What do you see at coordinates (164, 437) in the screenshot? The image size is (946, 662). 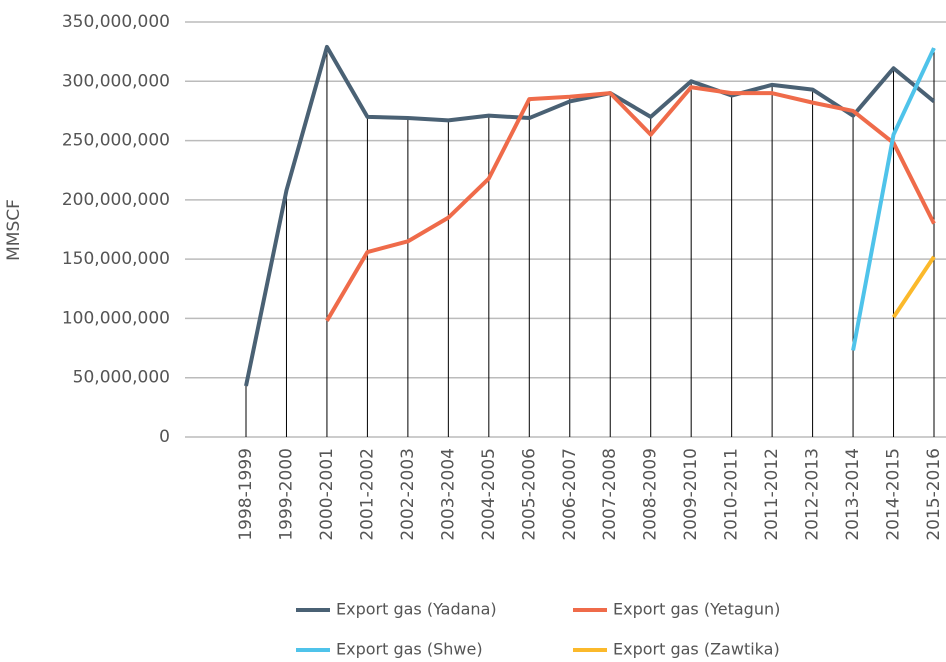 I see `y-tick-label: 0` at bounding box center [164, 437].